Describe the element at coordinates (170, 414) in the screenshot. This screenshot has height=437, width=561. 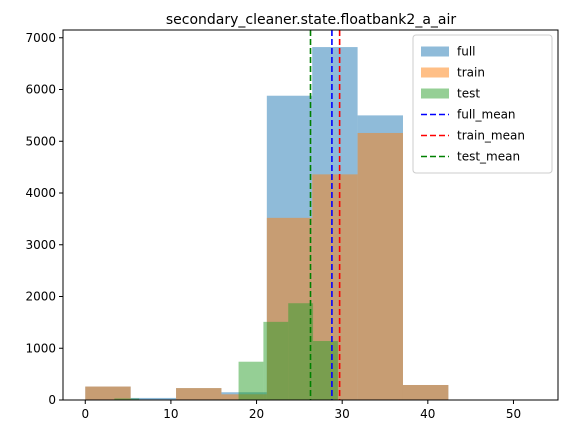
I see `x-tick-label: 10` at that location.